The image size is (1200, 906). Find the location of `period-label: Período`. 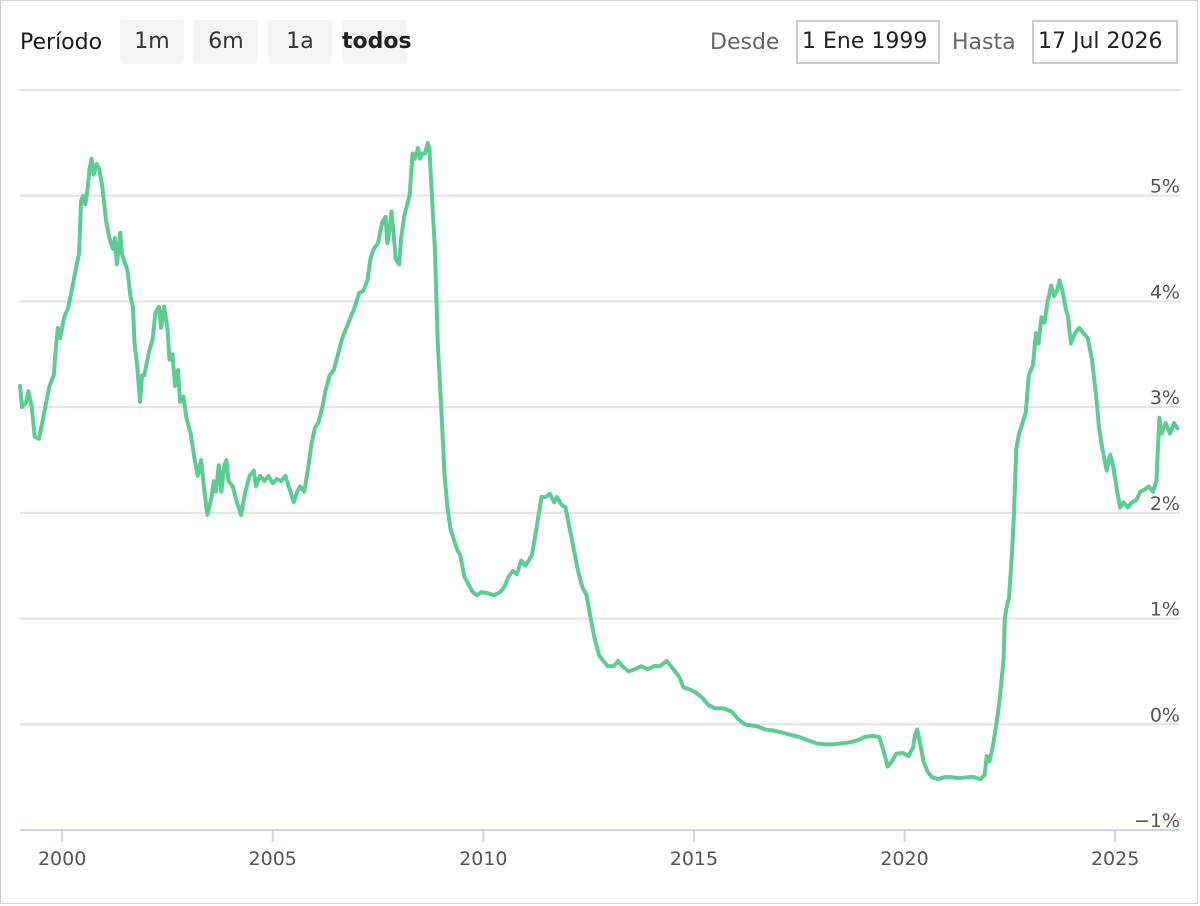

period-label: Período is located at coordinates (61, 42).